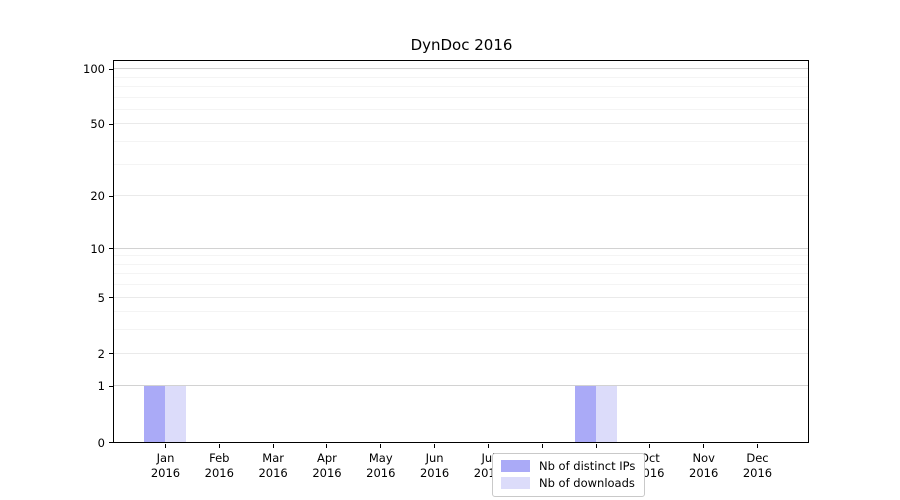 The width and height of the screenshot is (900, 500). What do you see at coordinates (704, 465) in the screenshot?
I see `x-tick-label-nov: Nov 2016` at bounding box center [704, 465].